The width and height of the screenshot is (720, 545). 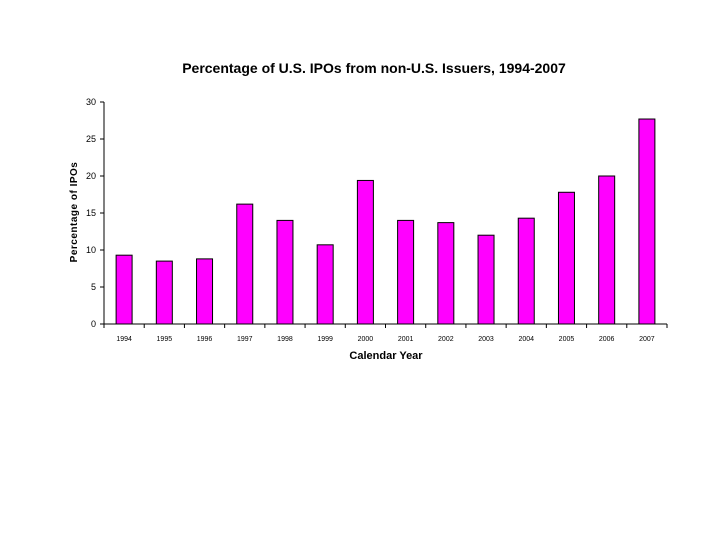 I want to click on x-tick-label: 1995, so click(x=165, y=339).